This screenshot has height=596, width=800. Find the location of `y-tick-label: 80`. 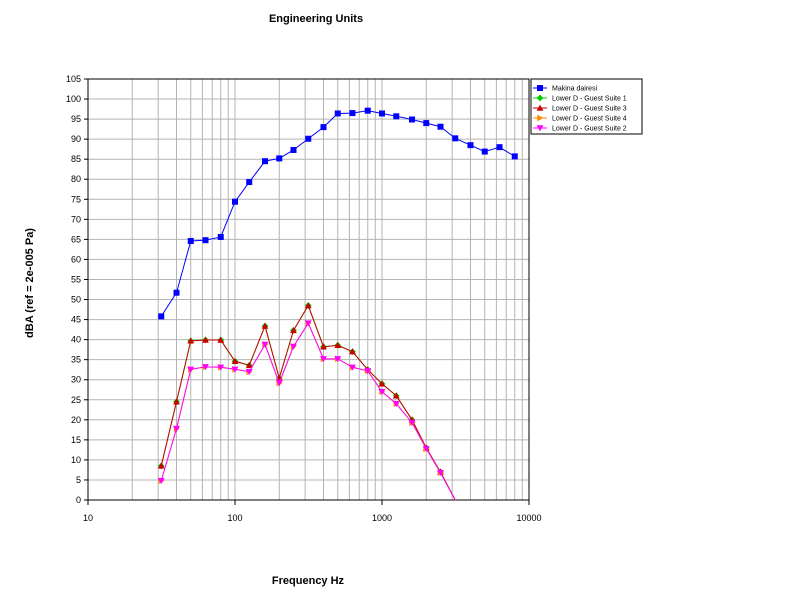

y-tick-label: 80 is located at coordinates (76, 179).